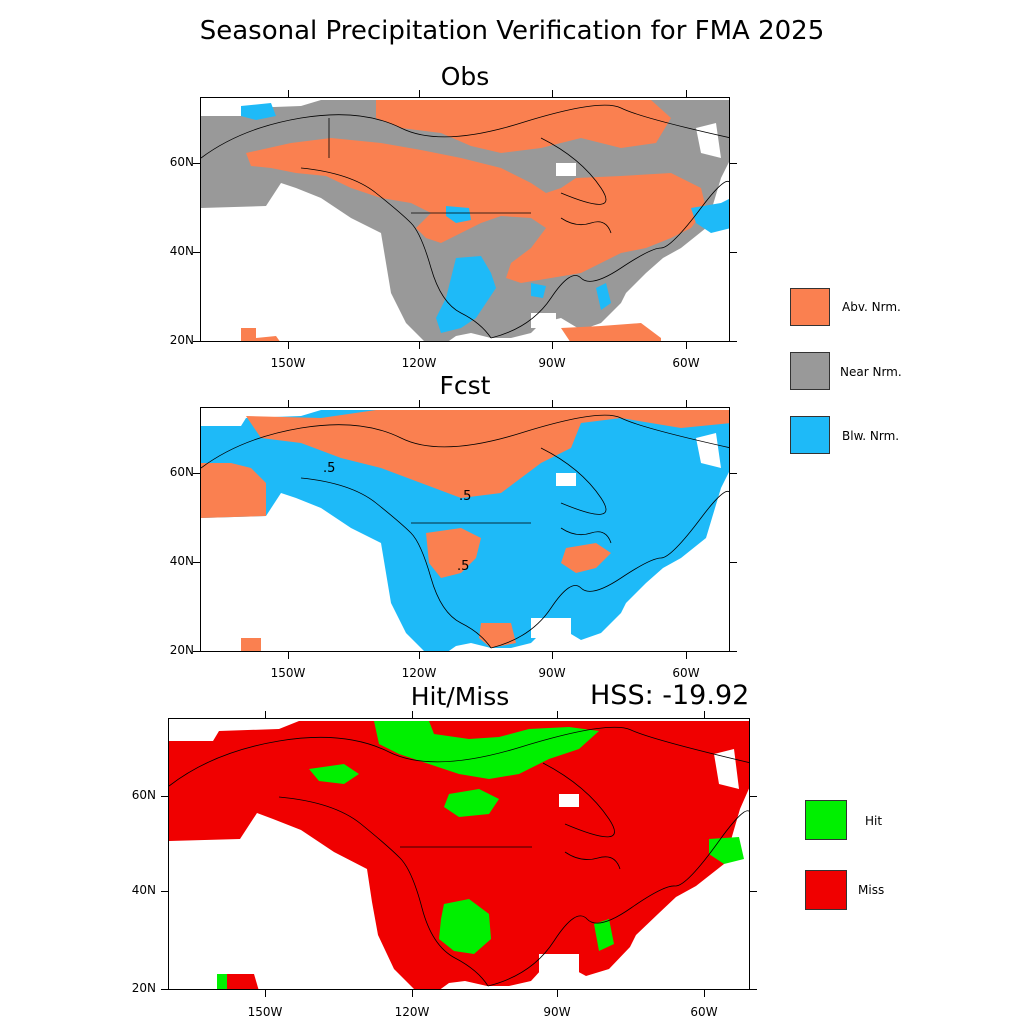 The image size is (1024, 1024). What do you see at coordinates (181, 472) in the screenshot?
I see `fcst-lat-label: 60N` at bounding box center [181, 472].